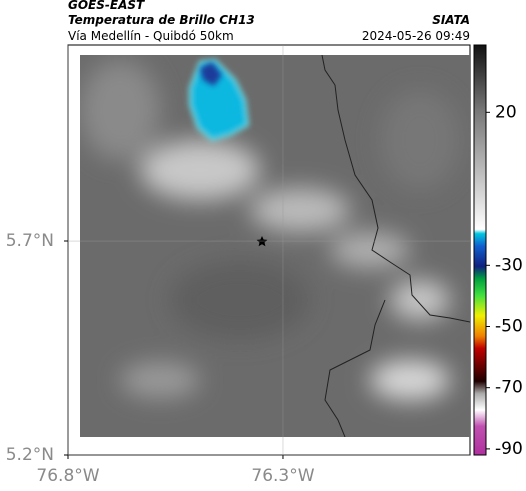 Image resolution: width=526 pixels, height=491 pixels. Describe the element at coordinates (151, 36) in the screenshot. I see `route: Vía Medellín - Quibdó 50km` at that location.